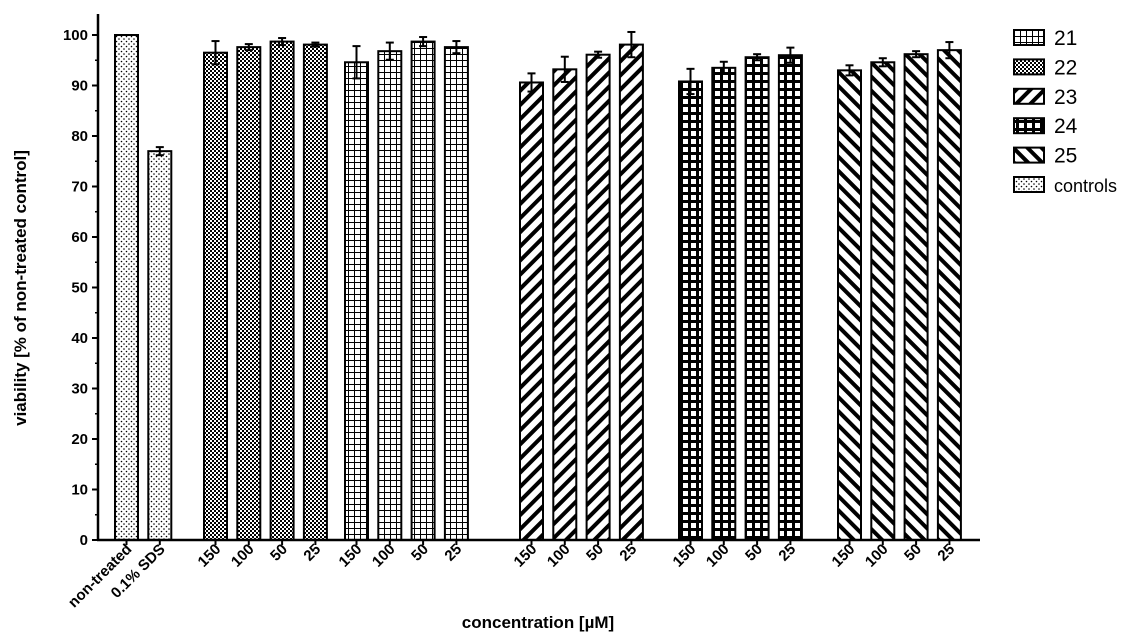 Image resolution: width=1137 pixels, height=636 pixels. I want to click on legend-item-25: 25, so click(1045, 156).